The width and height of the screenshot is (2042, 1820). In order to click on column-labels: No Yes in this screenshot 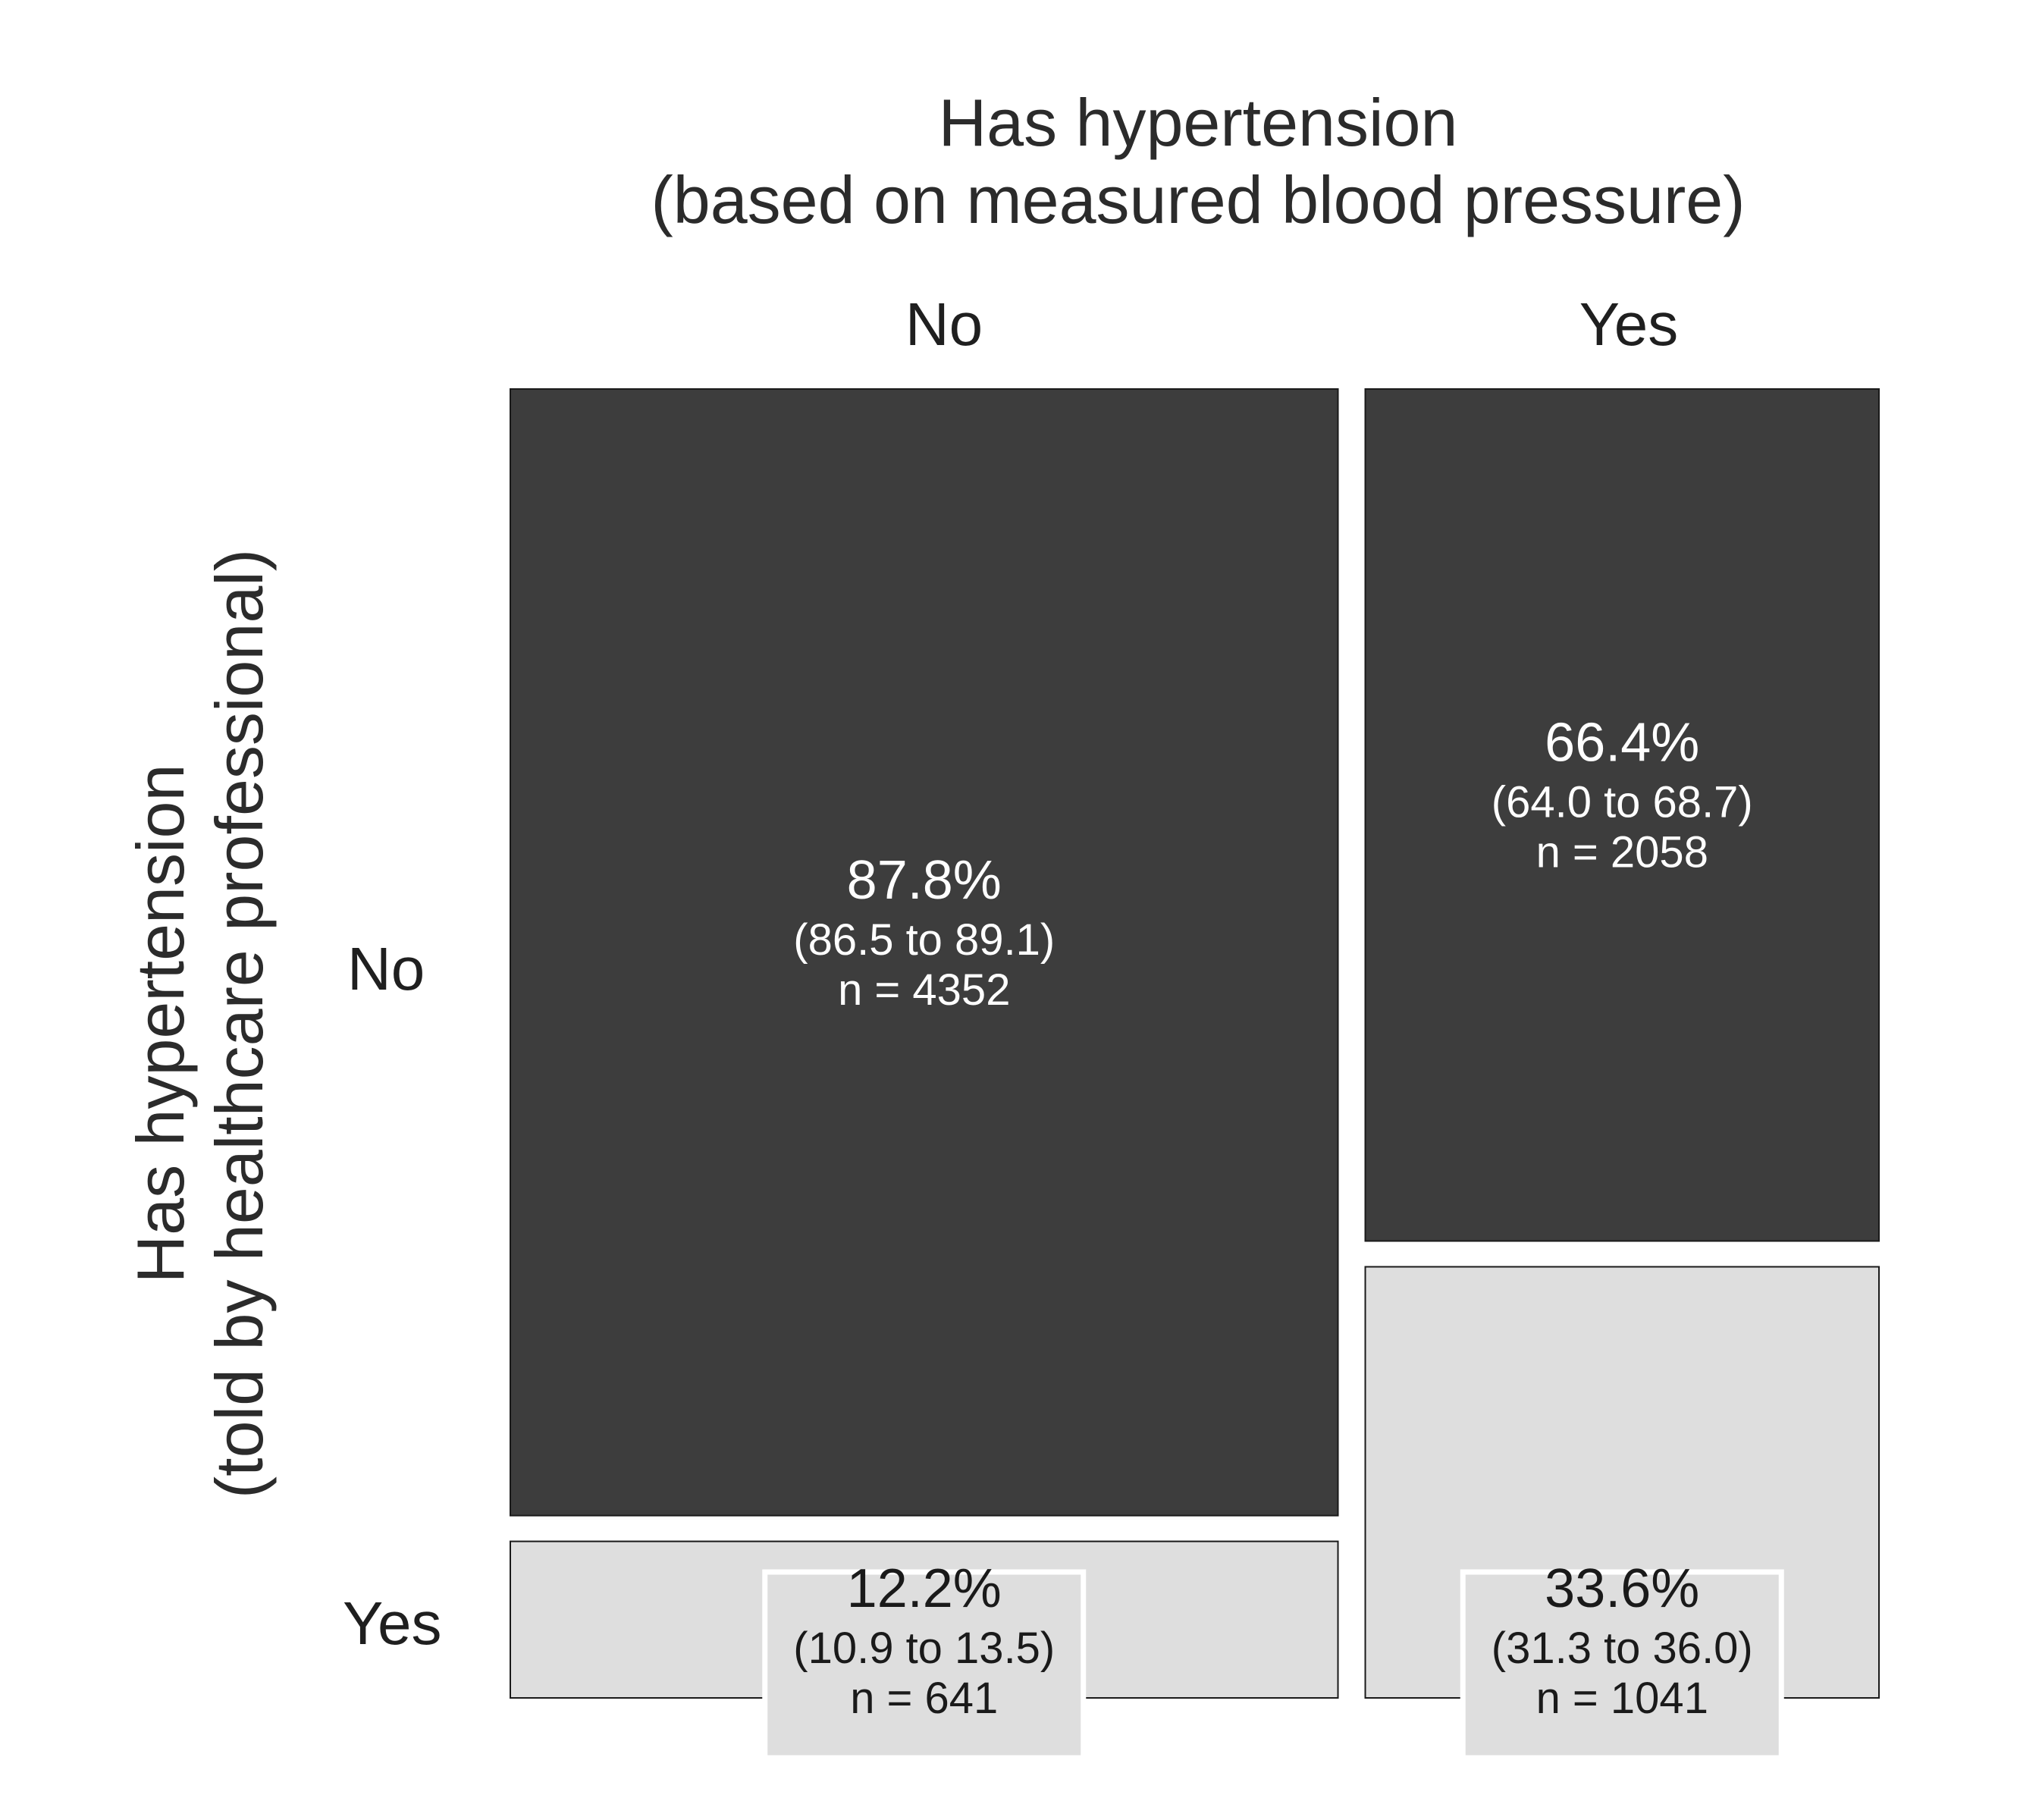, I will do `click(1292, 324)`.